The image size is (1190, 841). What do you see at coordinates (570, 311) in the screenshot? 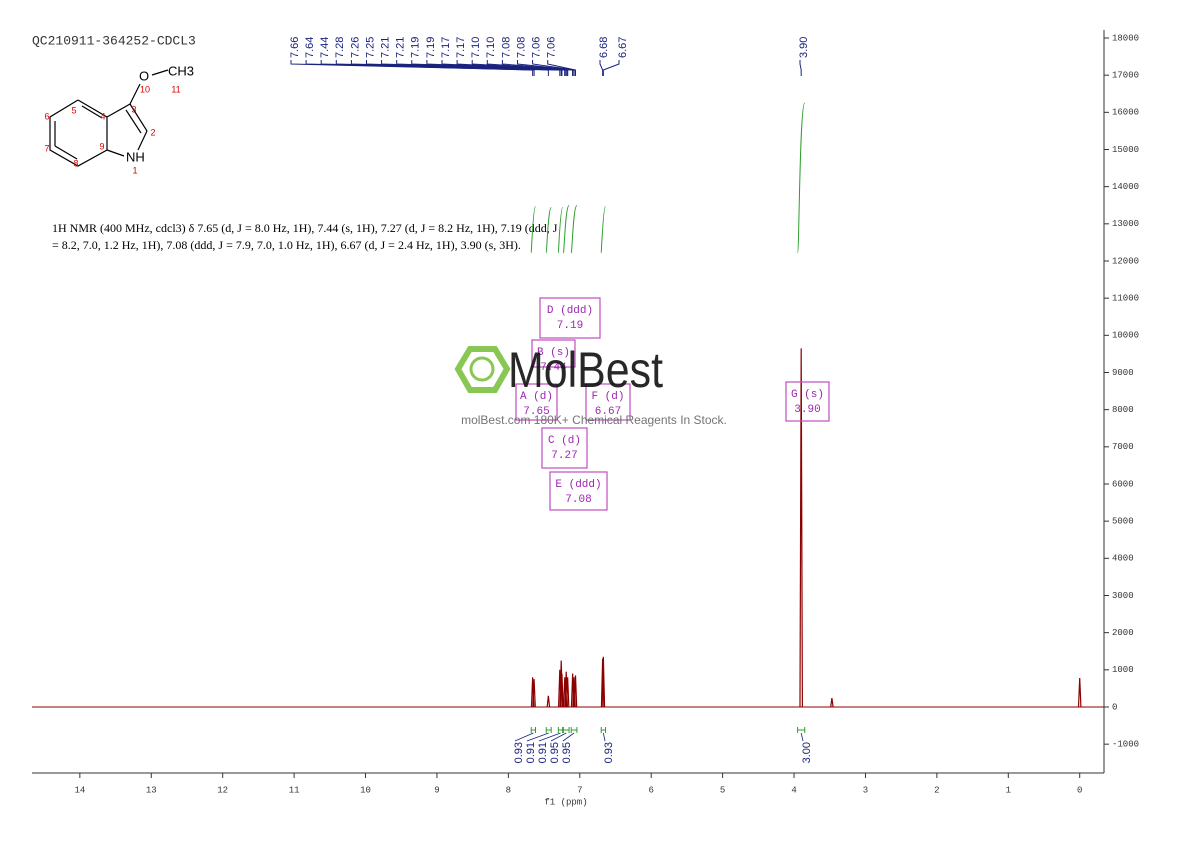
I see `multiplet-label: D (ddd)` at bounding box center [570, 311].